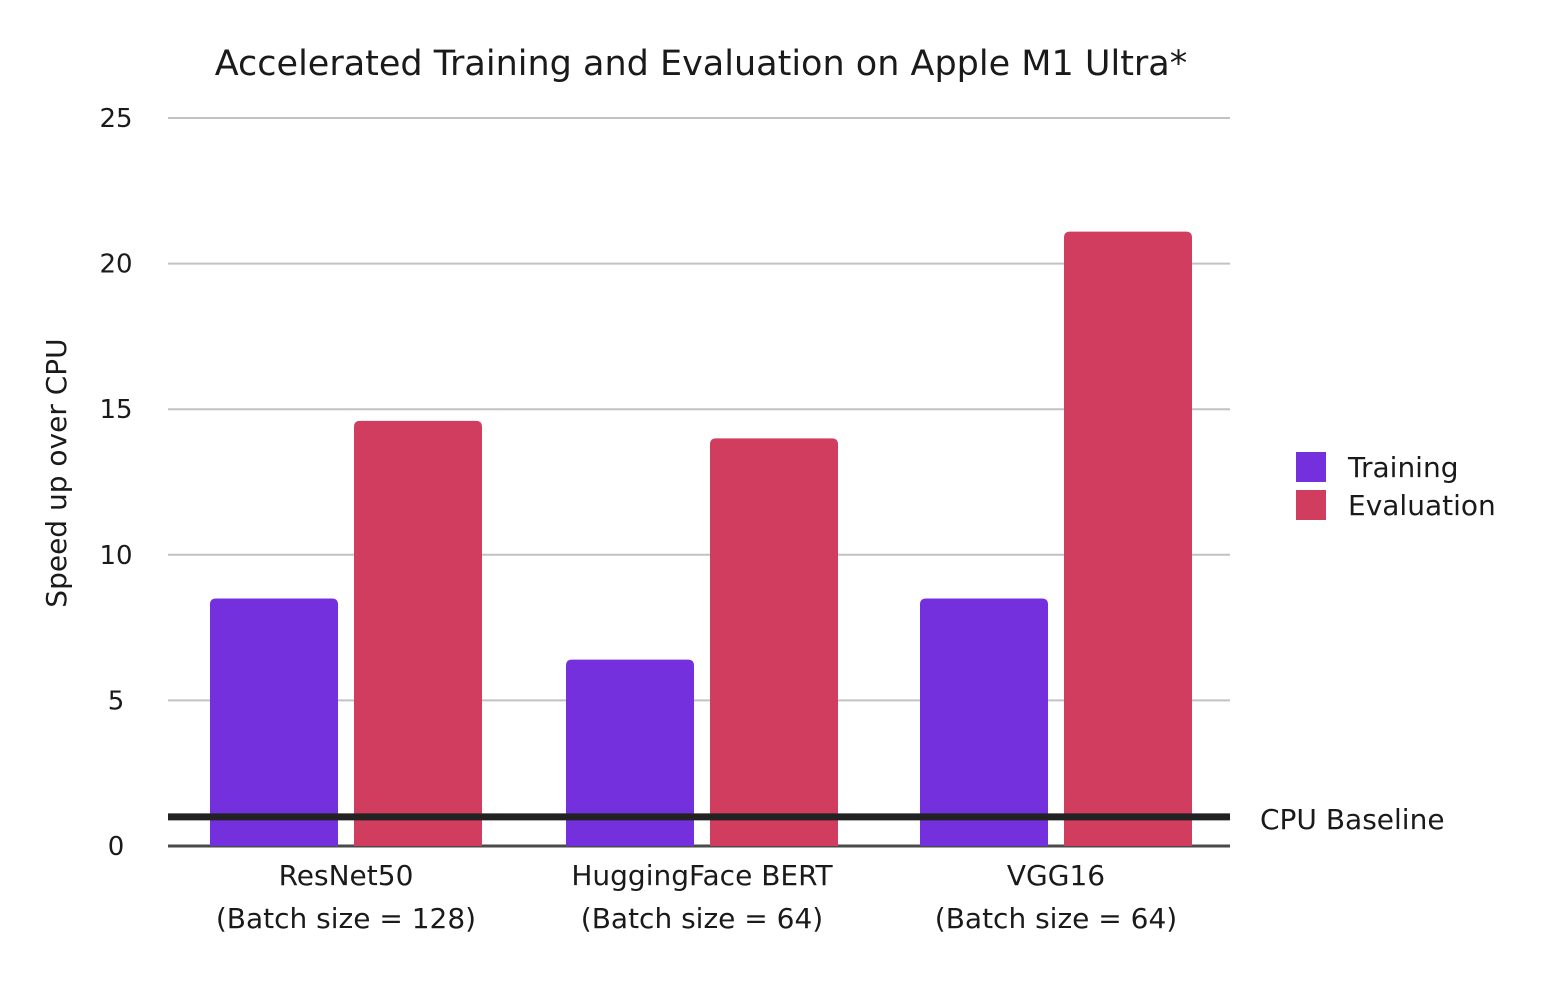  Describe the element at coordinates (1311, 467) in the screenshot. I see `legend-swatch-training` at that location.